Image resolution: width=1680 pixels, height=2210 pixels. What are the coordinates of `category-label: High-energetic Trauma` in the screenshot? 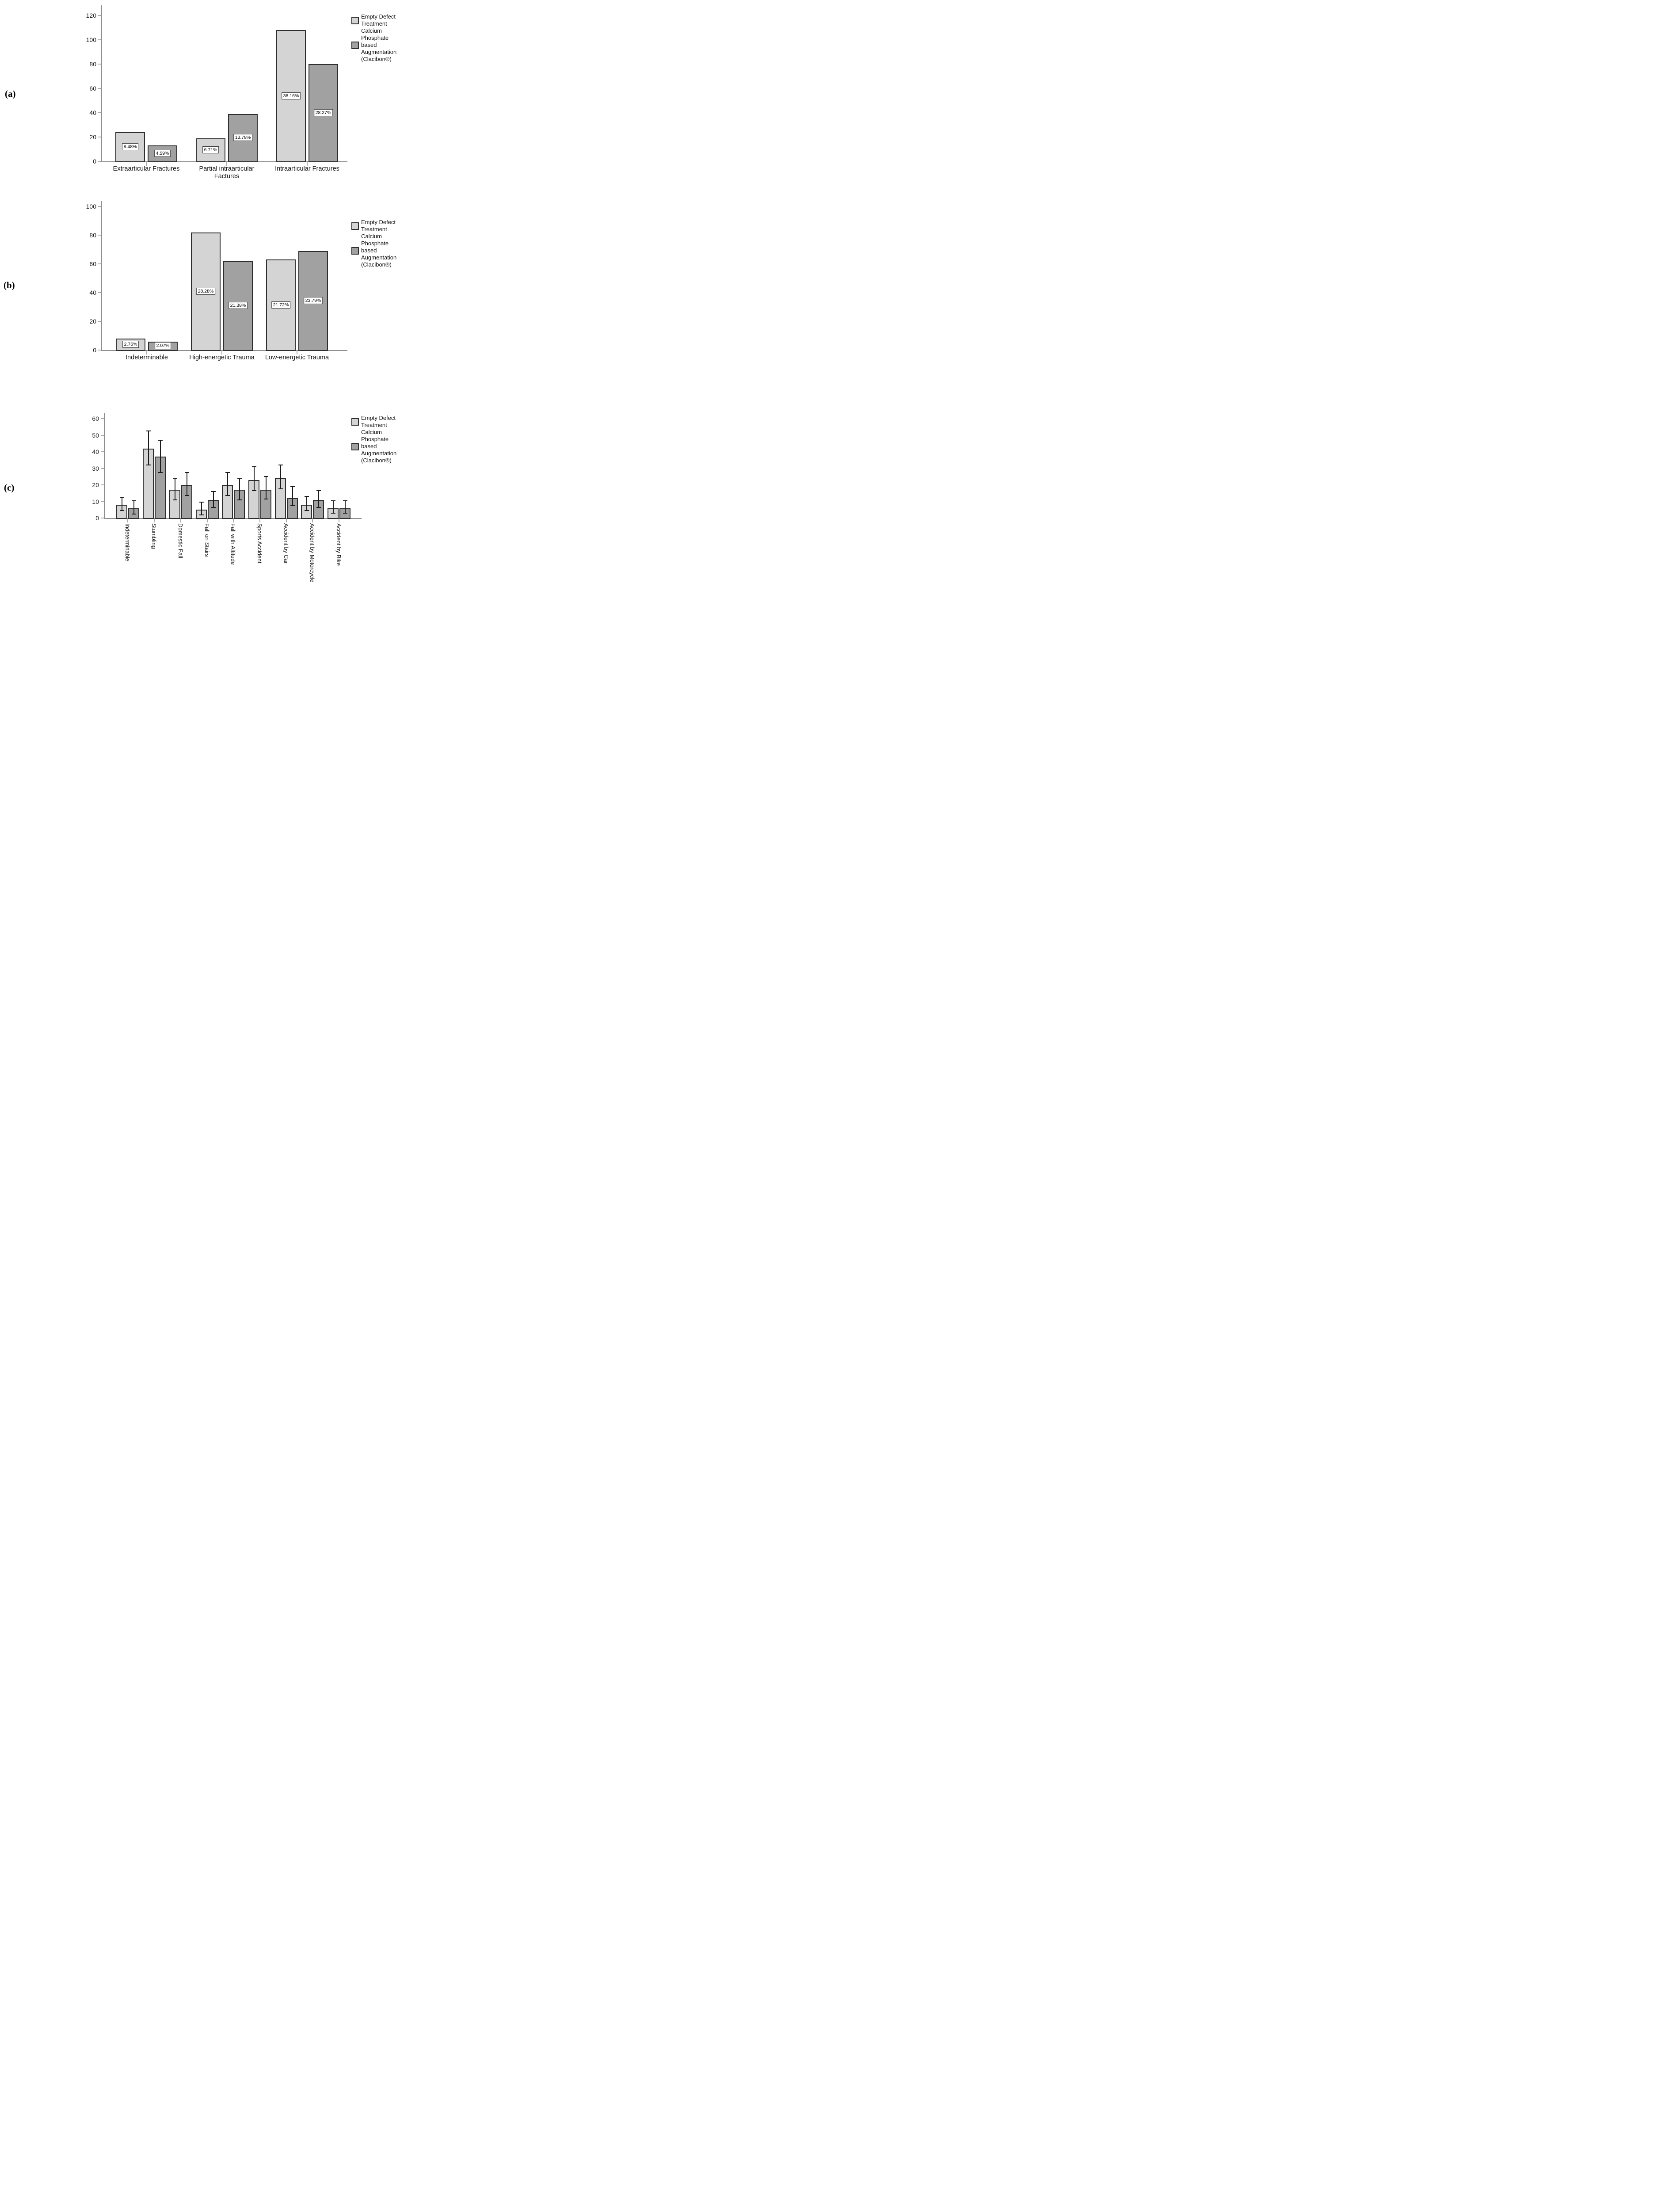 It's located at (222, 357).